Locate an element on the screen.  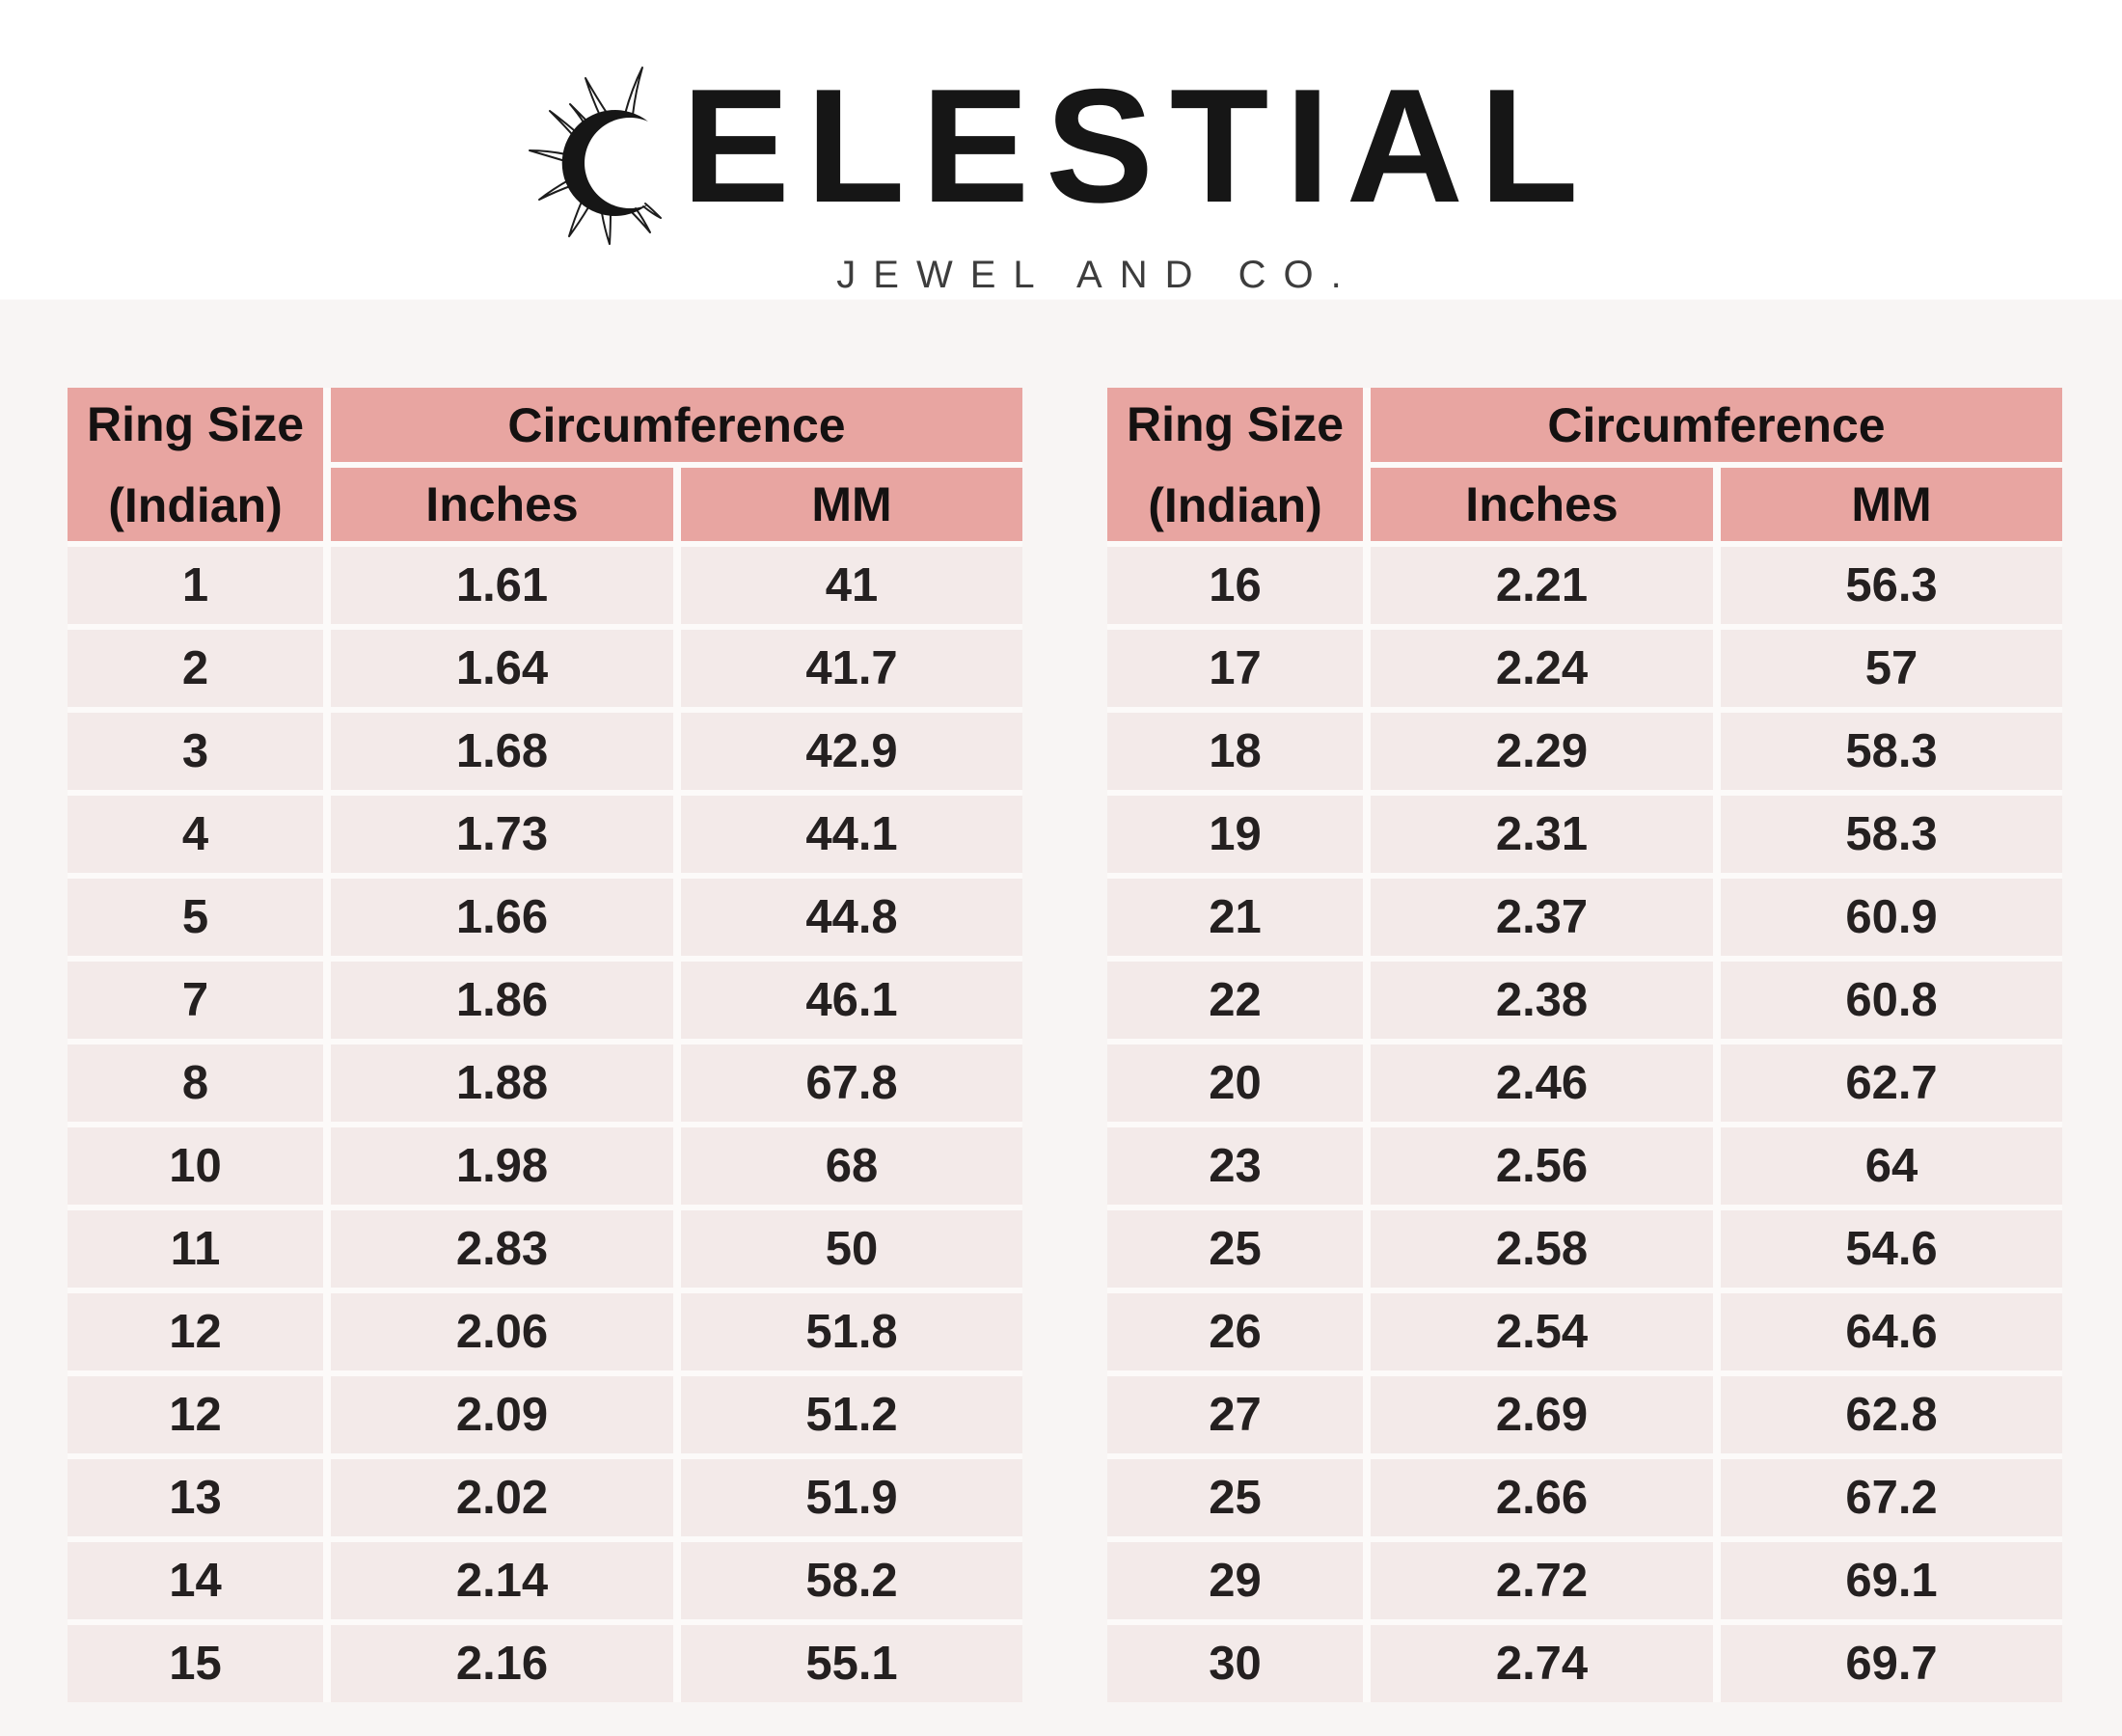
table-cell: 68 is located at coordinates (852, 1166).